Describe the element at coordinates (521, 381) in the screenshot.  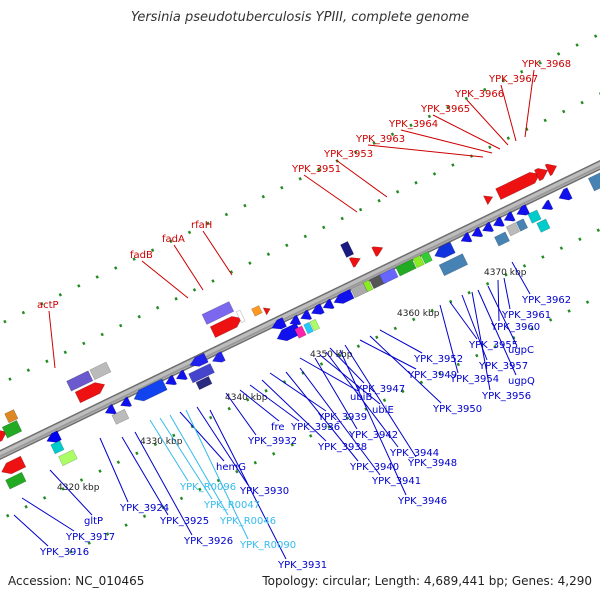
I see `reverse-gene-label: ugpQ` at that location.